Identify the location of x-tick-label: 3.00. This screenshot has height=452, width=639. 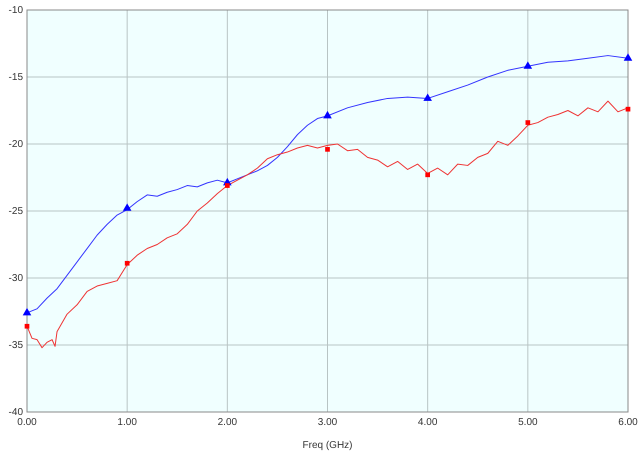
(328, 422).